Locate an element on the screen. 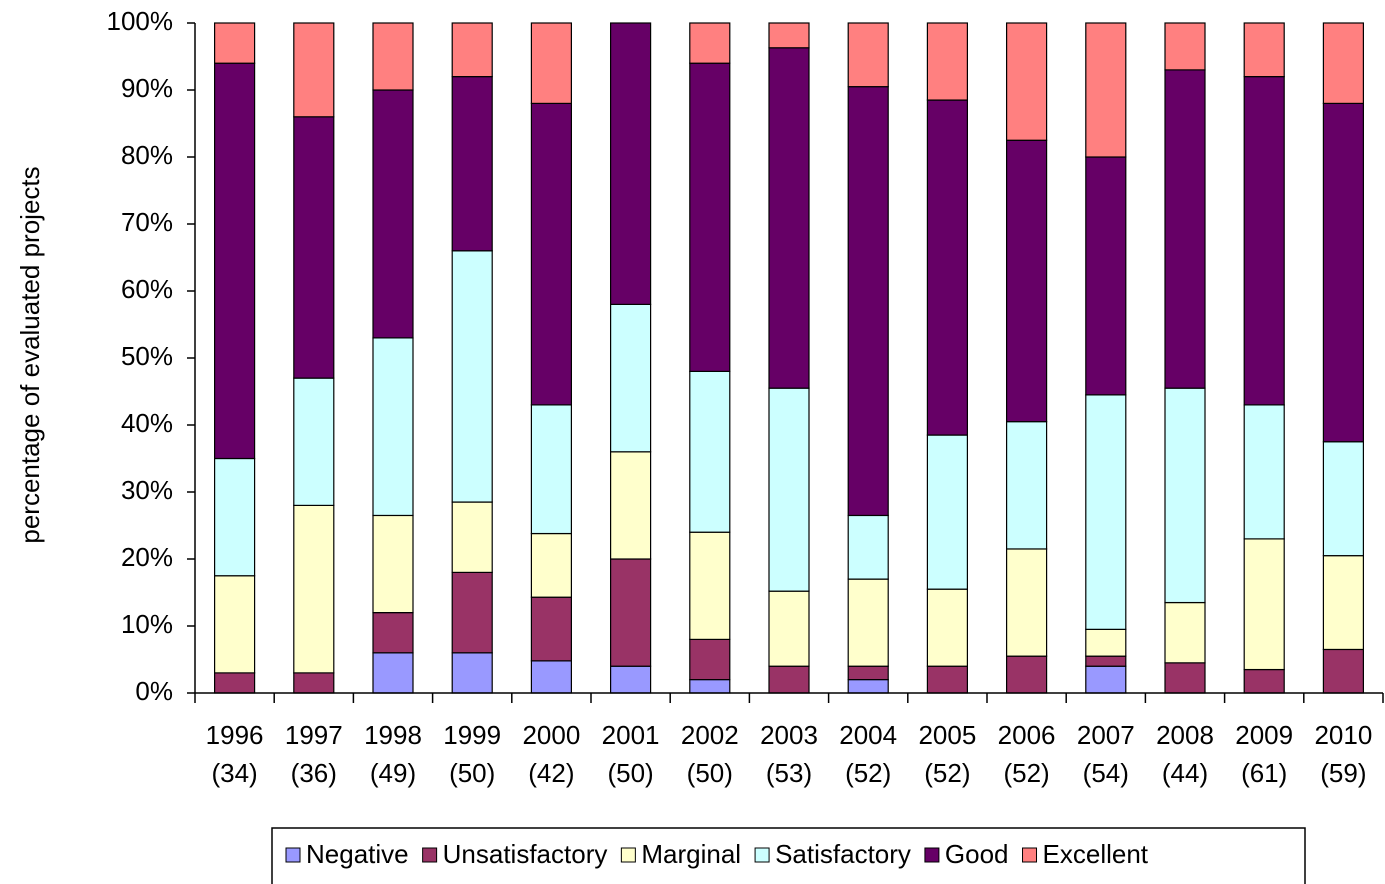 Image resolution: width=1385 pixels, height=884 pixels. x-tick-label: 2007 is located at coordinates (1106, 735).